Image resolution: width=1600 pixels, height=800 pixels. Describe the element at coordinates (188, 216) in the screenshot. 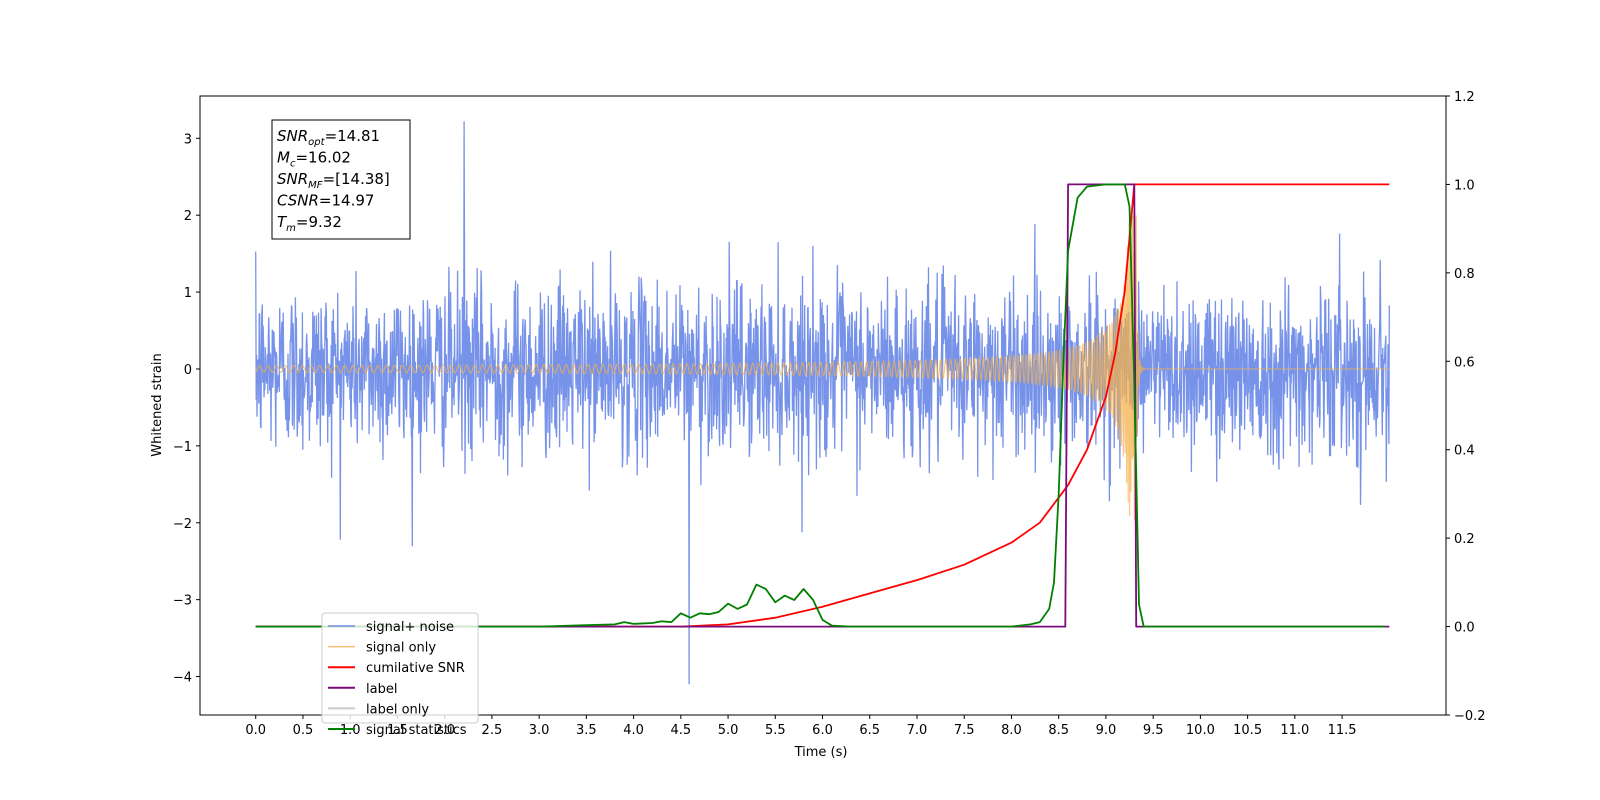

I see `y-tick-label: 2` at that location.